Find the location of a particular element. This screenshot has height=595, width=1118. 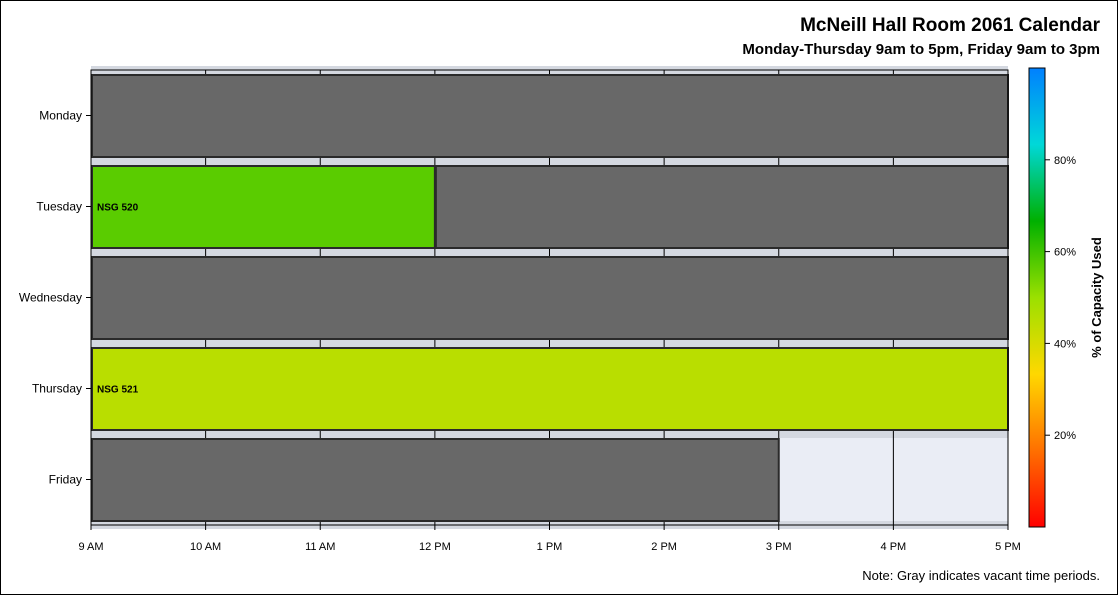

chart-title: McNeill Hall Room 2061 Calendar is located at coordinates (950, 25).